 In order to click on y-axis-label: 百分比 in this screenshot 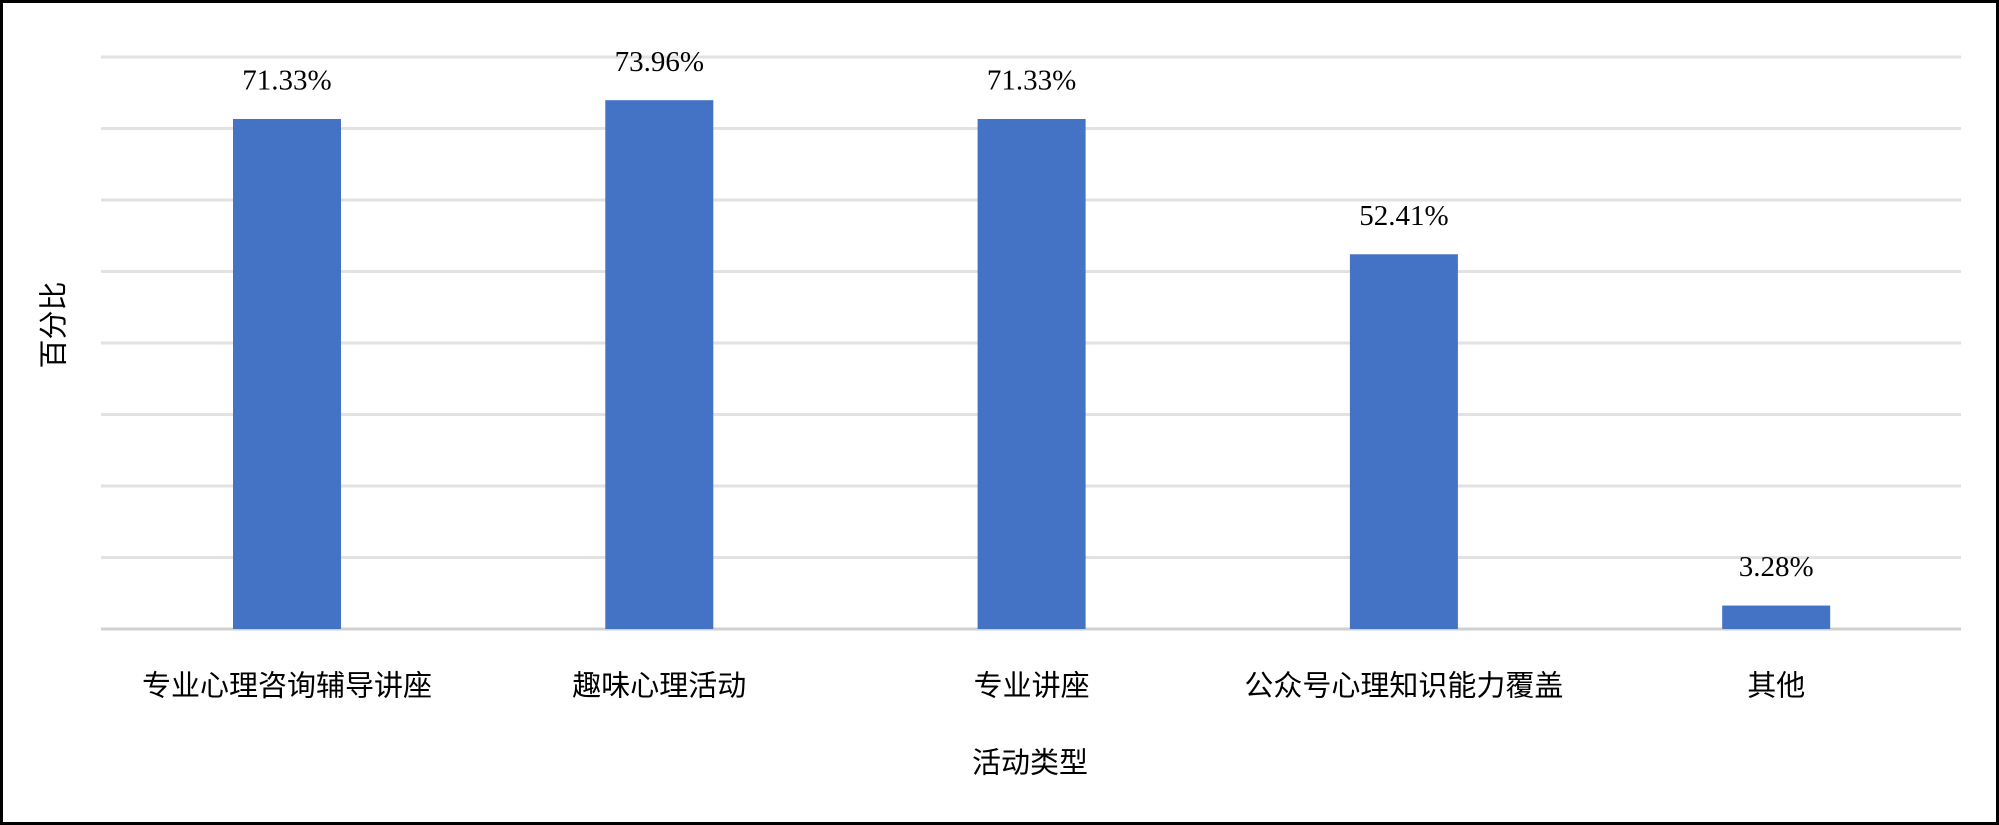, I will do `click(54, 324)`.